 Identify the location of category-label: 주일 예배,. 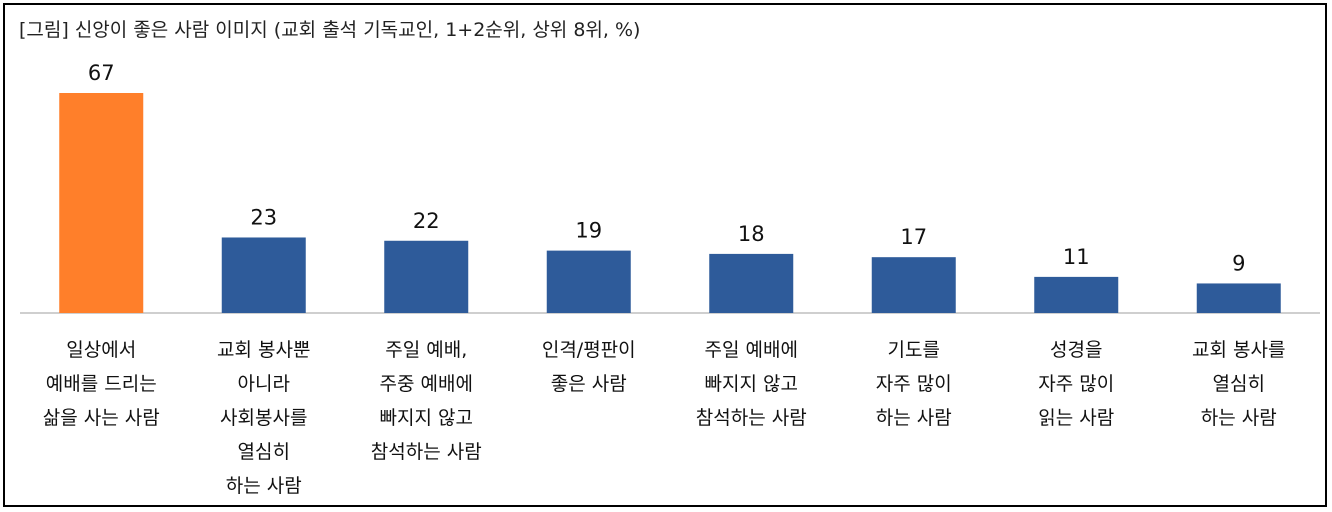
(426, 350).